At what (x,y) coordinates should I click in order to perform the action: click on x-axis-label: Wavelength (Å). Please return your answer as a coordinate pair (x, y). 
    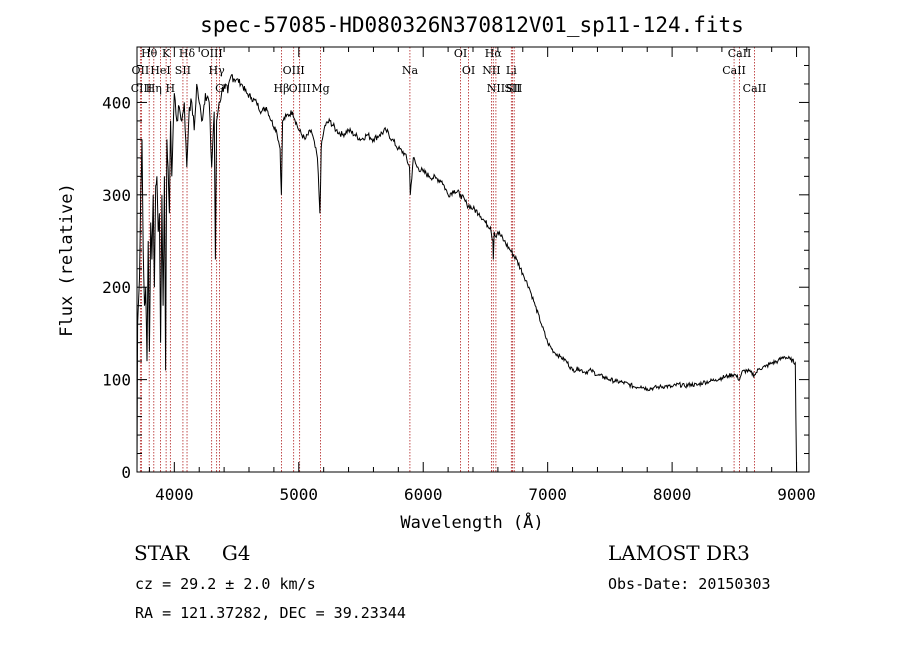
    Looking at the image, I should click on (471, 522).